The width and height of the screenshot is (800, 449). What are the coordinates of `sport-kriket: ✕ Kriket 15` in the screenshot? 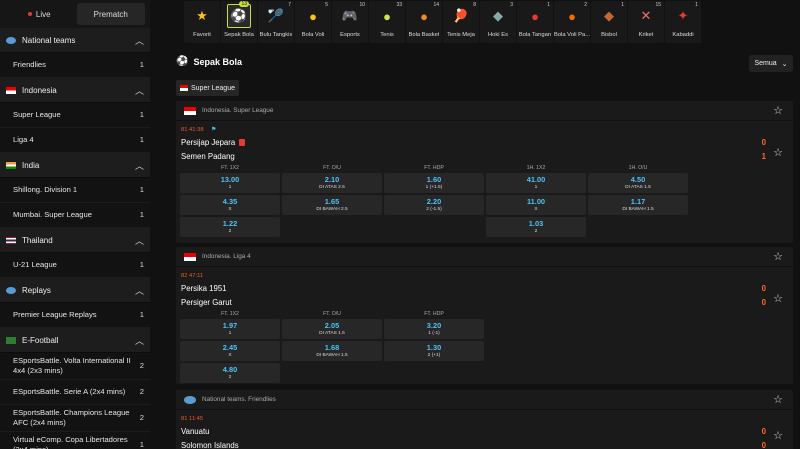 It's located at (646, 22).